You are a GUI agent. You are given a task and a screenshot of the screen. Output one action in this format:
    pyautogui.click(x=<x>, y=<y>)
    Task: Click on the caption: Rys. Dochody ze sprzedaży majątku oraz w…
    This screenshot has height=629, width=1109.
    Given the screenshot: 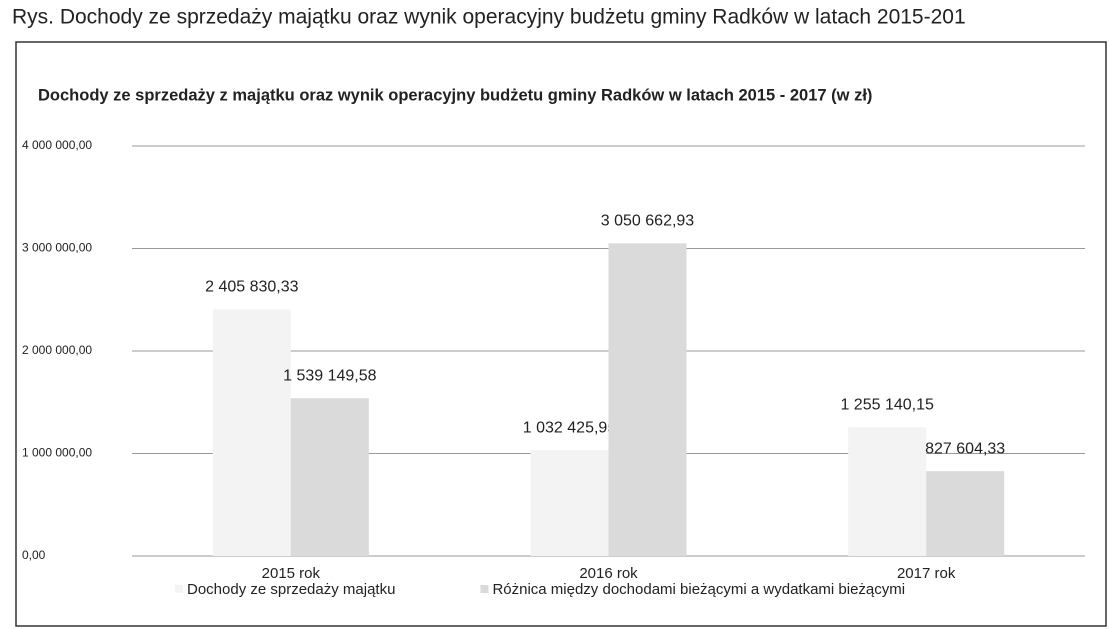 What is the action you would take?
    pyautogui.click(x=489, y=17)
    